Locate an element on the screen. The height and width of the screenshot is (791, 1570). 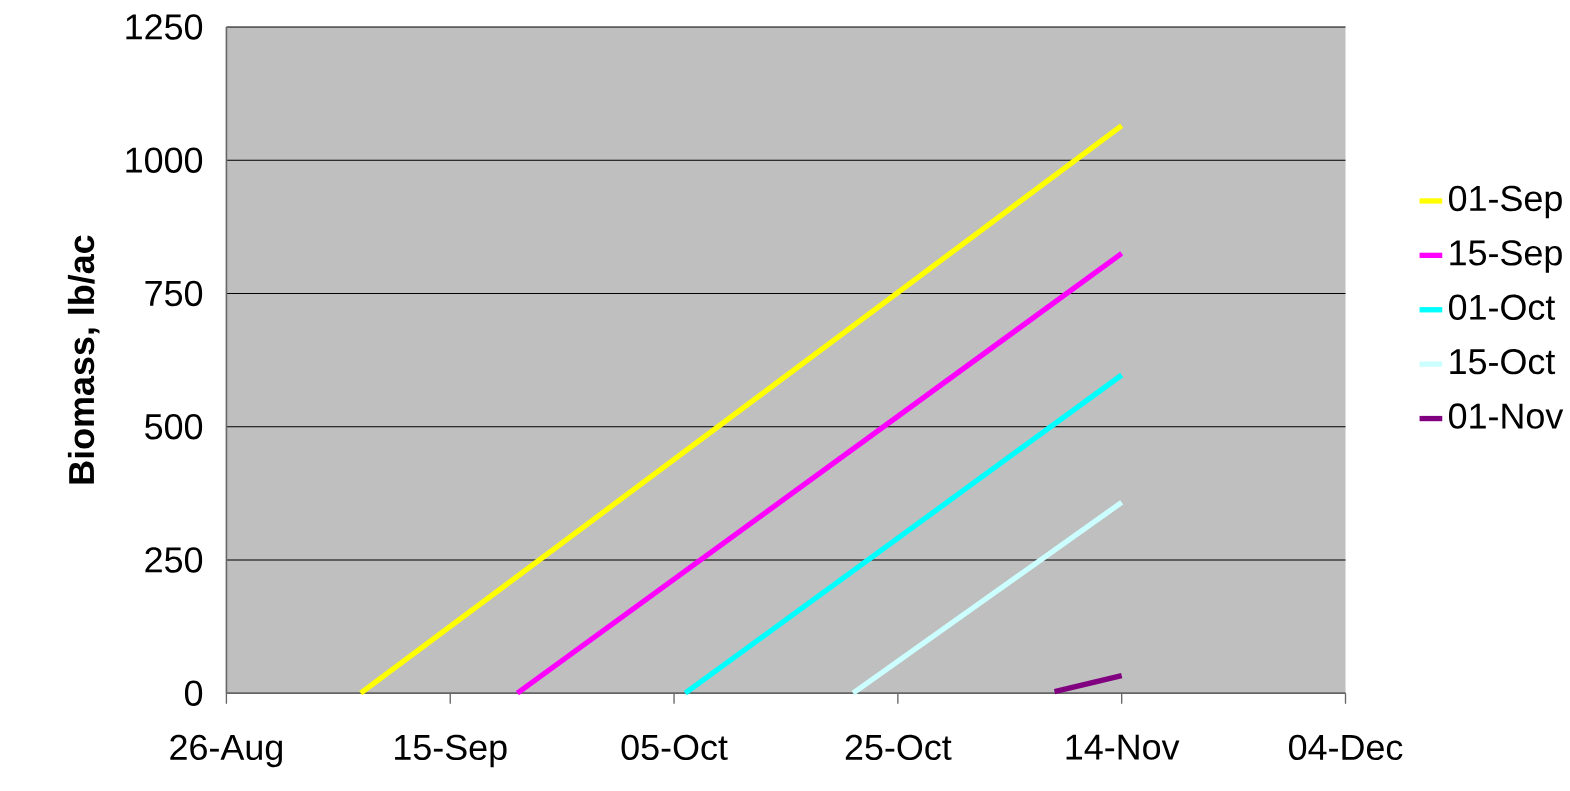
legend-label: 15-Sep is located at coordinates (1506, 256).